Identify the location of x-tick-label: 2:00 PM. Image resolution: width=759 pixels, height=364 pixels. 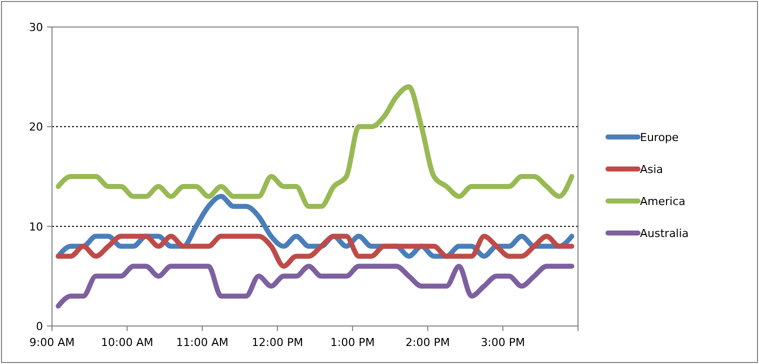
(428, 342).